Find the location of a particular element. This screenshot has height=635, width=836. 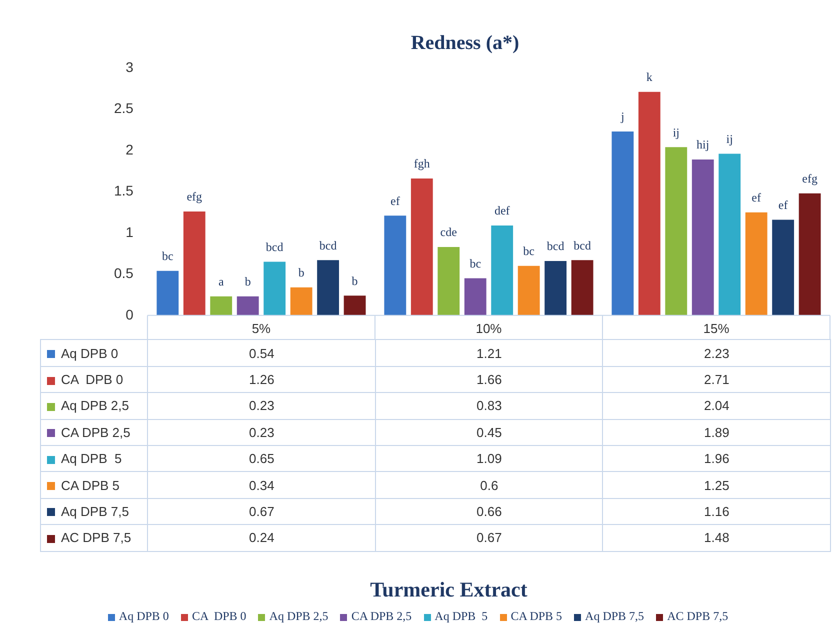

data-label: 2.71 is located at coordinates (716, 379).